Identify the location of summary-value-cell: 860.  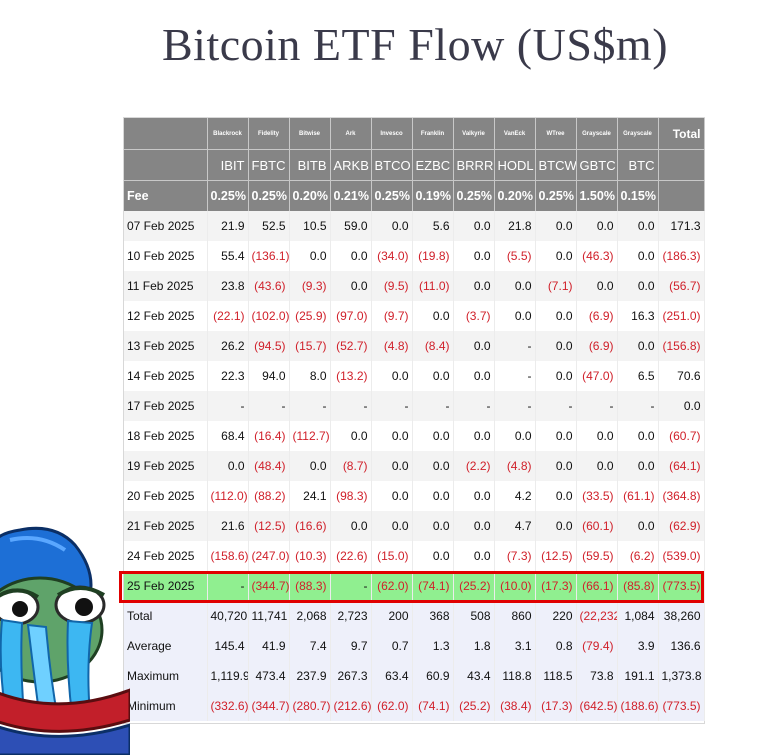
(515, 616).